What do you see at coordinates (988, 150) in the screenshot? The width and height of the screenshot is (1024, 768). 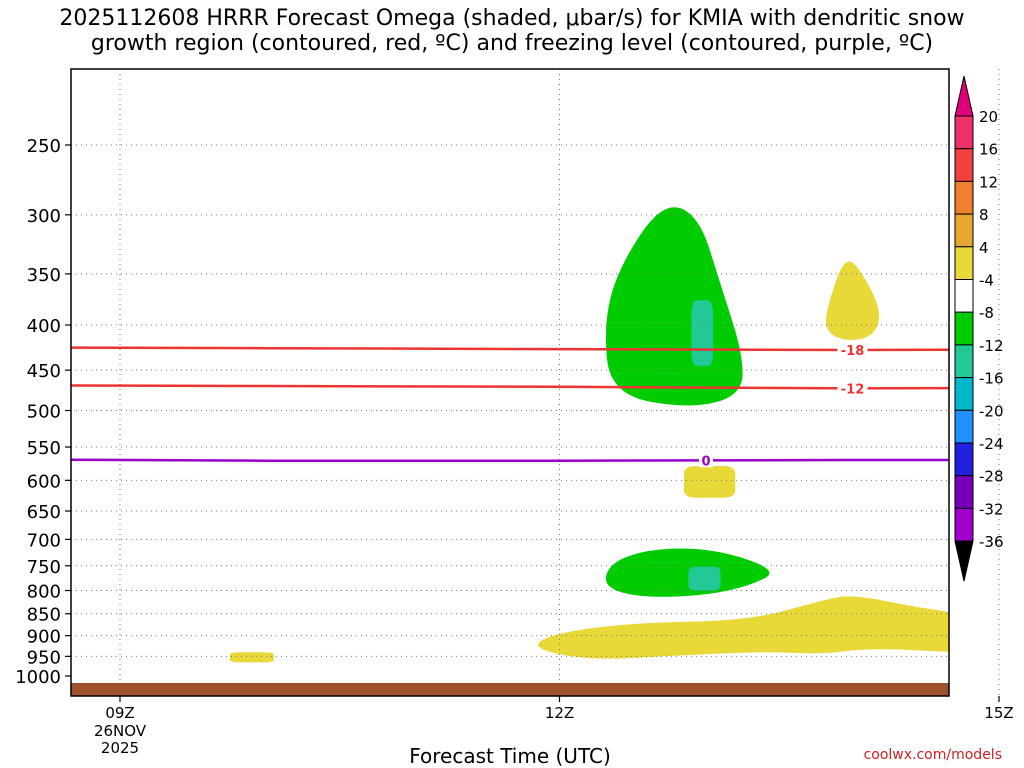 I see `colorbar-label-16: 16` at bounding box center [988, 150].